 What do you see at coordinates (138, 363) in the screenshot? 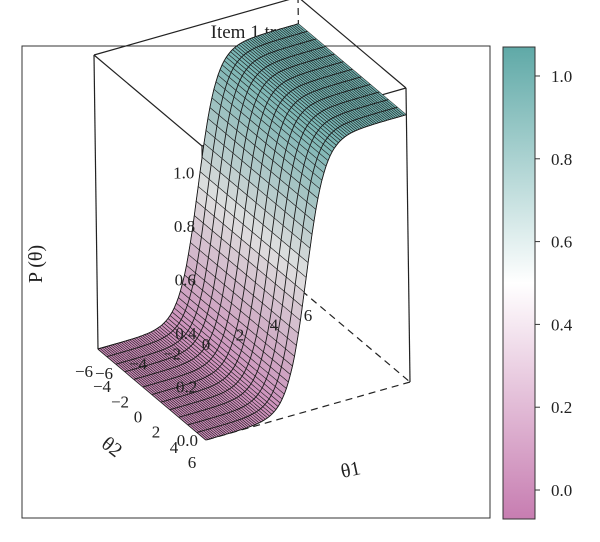
I see `x-tick-label: −4` at bounding box center [138, 363].